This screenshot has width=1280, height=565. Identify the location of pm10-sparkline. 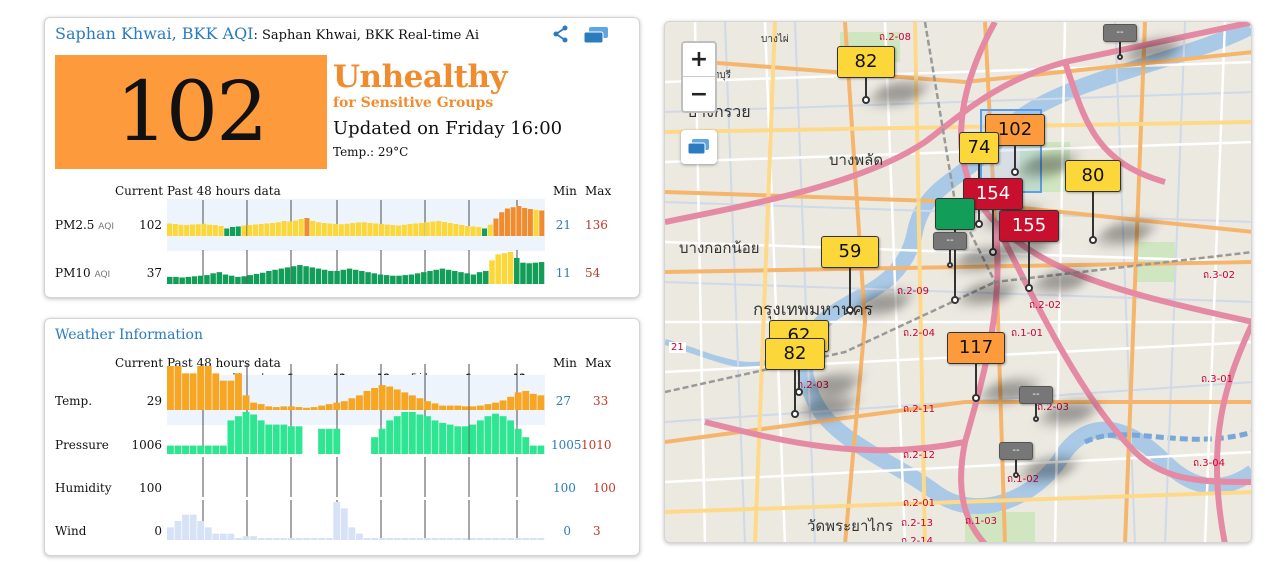
(356, 267).